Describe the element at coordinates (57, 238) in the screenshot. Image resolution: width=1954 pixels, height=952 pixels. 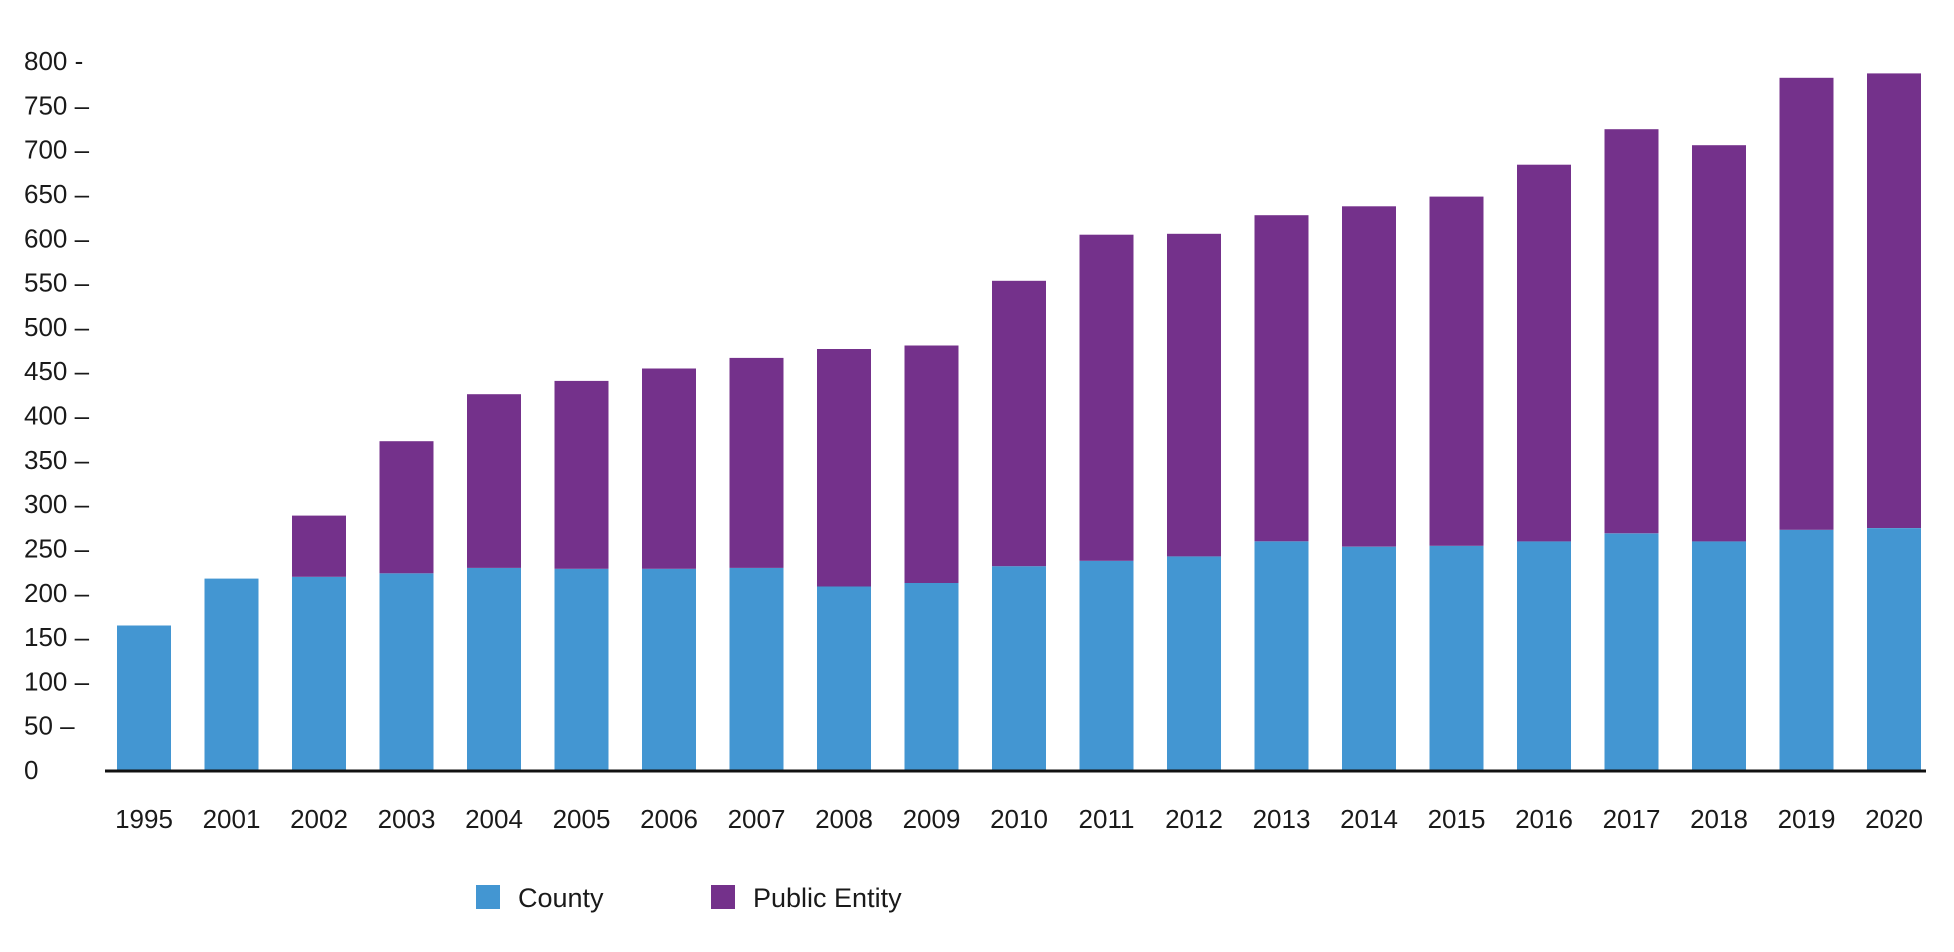
I see `y-tick-label: 600 –` at that location.